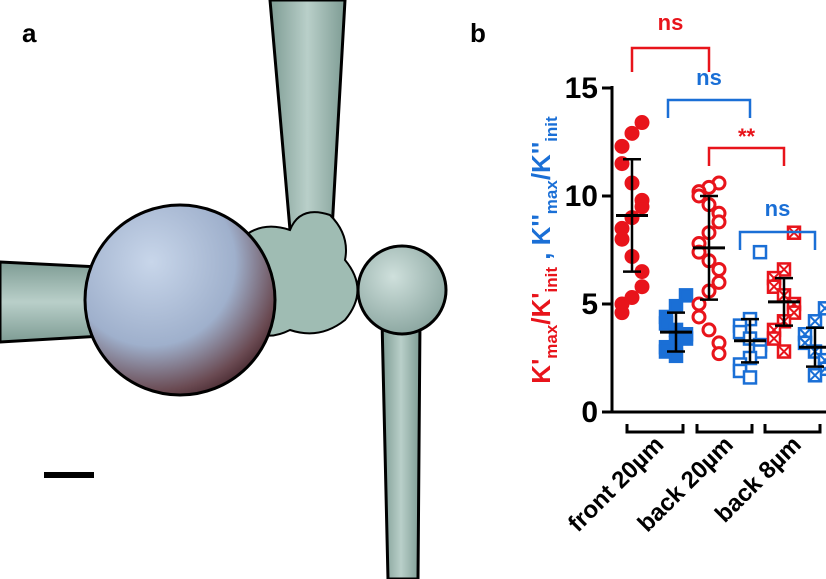  What do you see at coordinates (180, 300) in the screenshot?
I see `large-bead` at bounding box center [180, 300].